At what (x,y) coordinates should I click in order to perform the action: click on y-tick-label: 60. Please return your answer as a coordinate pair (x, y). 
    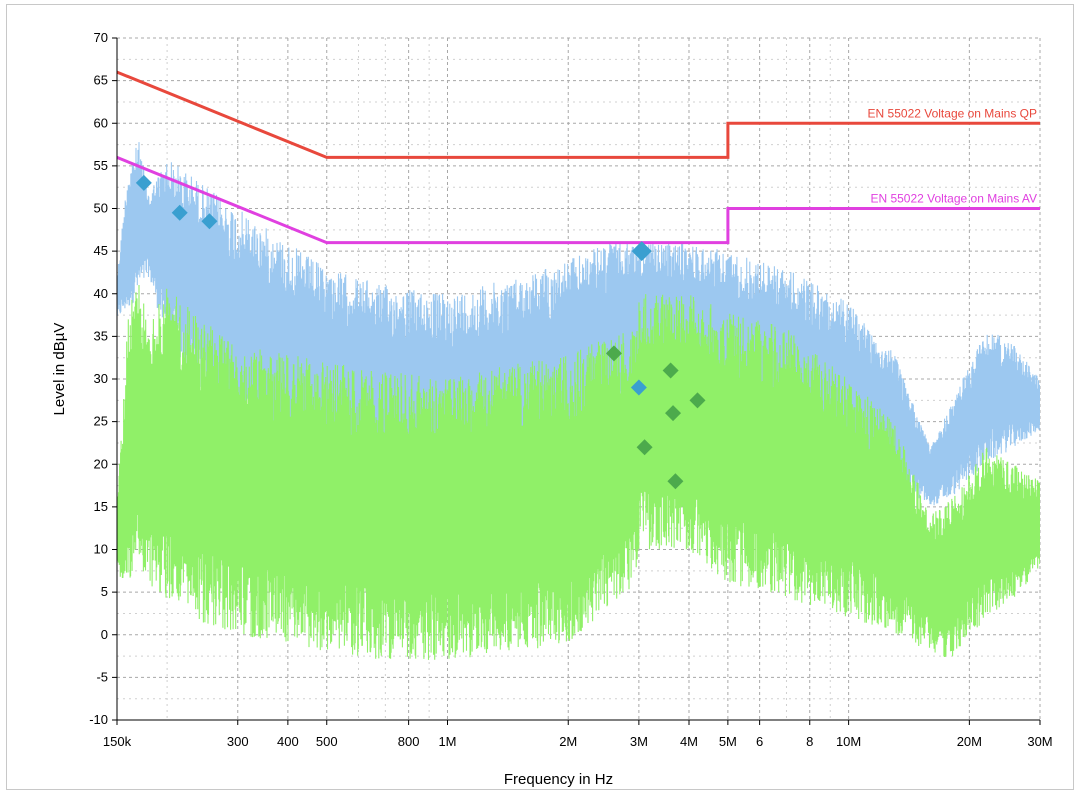
    Looking at the image, I should click on (101, 122).